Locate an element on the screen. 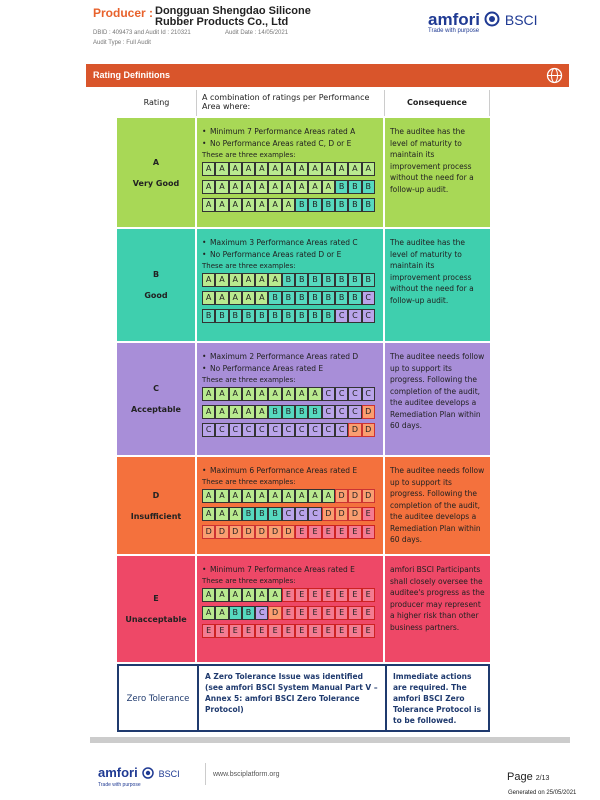 The image size is (600, 800). rating-letter: E is located at coordinates (156, 598).